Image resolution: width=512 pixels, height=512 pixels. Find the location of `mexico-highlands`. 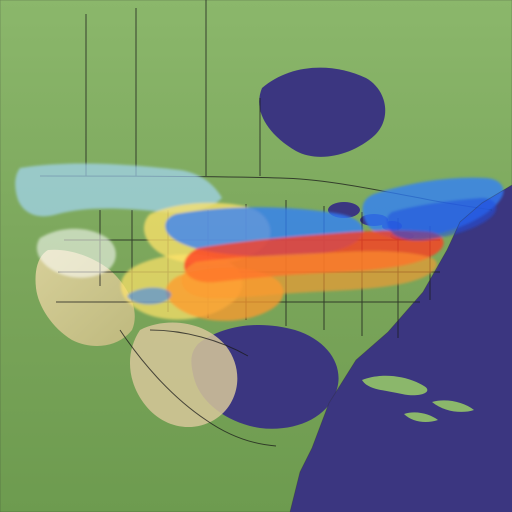

mexico-highlands is located at coordinates (183, 375).